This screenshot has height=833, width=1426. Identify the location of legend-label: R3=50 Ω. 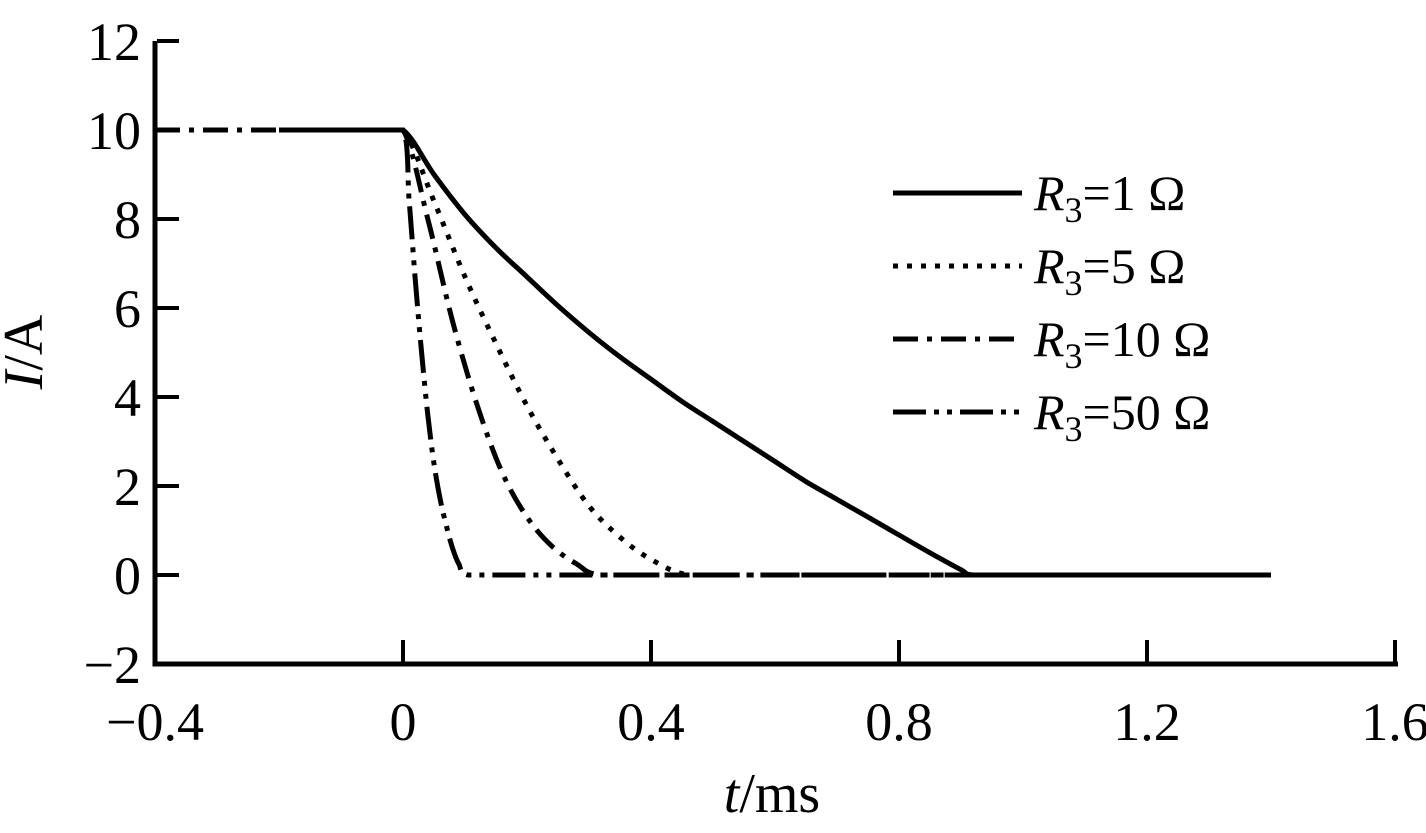
(1121, 416).